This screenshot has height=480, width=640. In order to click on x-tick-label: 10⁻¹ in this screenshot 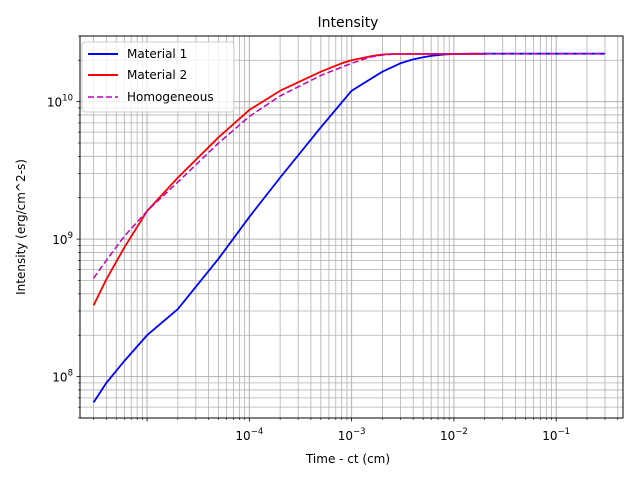, I will do `click(556, 435)`.